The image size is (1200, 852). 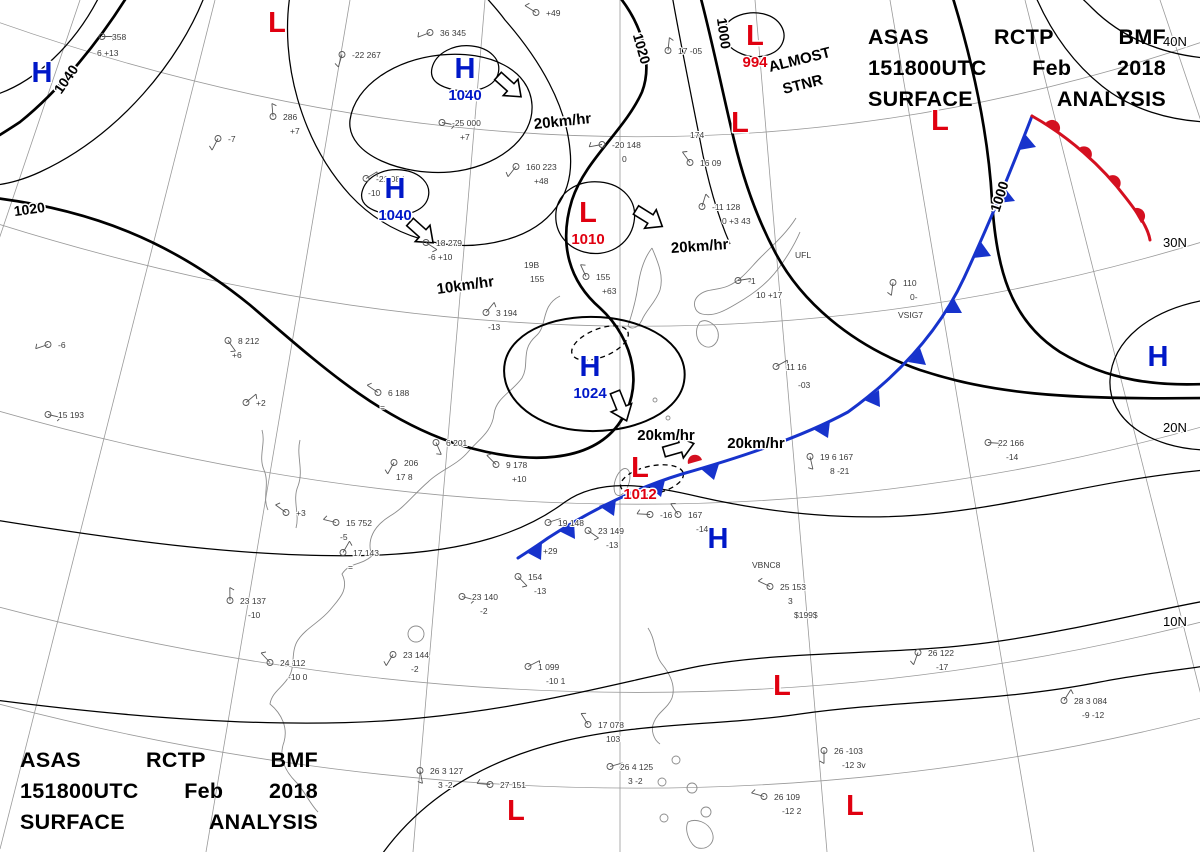 What do you see at coordinates (590, 393) in the screenshot?
I see `pressure-center-value: 1024` at bounding box center [590, 393].